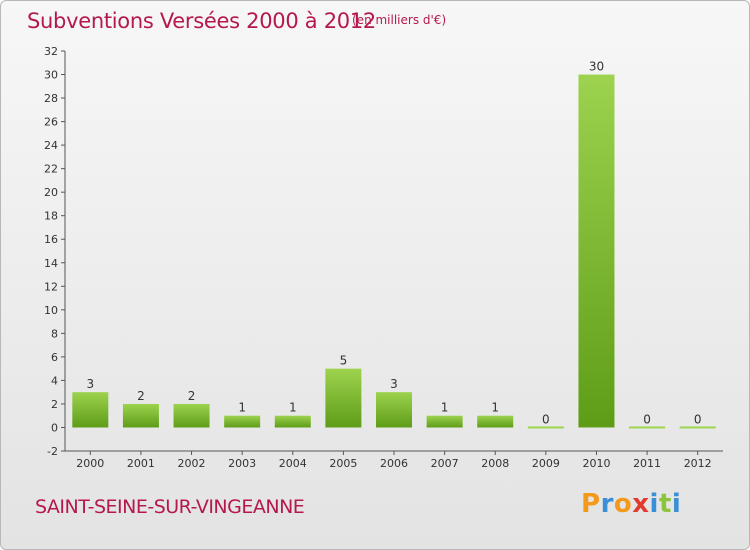 The height and width of the screenshot is (550, 750). Describe the element at coordinates (596, 67) in the screenshot. I see `bar-value-label: 30` at that location.